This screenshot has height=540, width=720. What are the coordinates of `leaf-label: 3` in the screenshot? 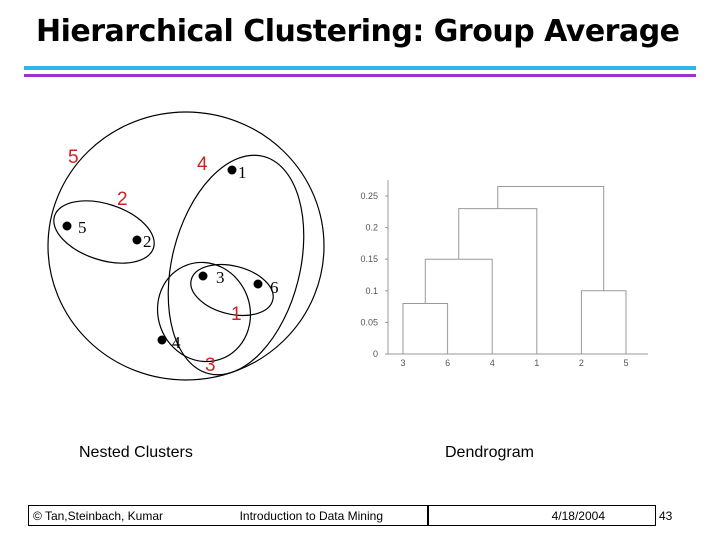 It's located at (402, 363).